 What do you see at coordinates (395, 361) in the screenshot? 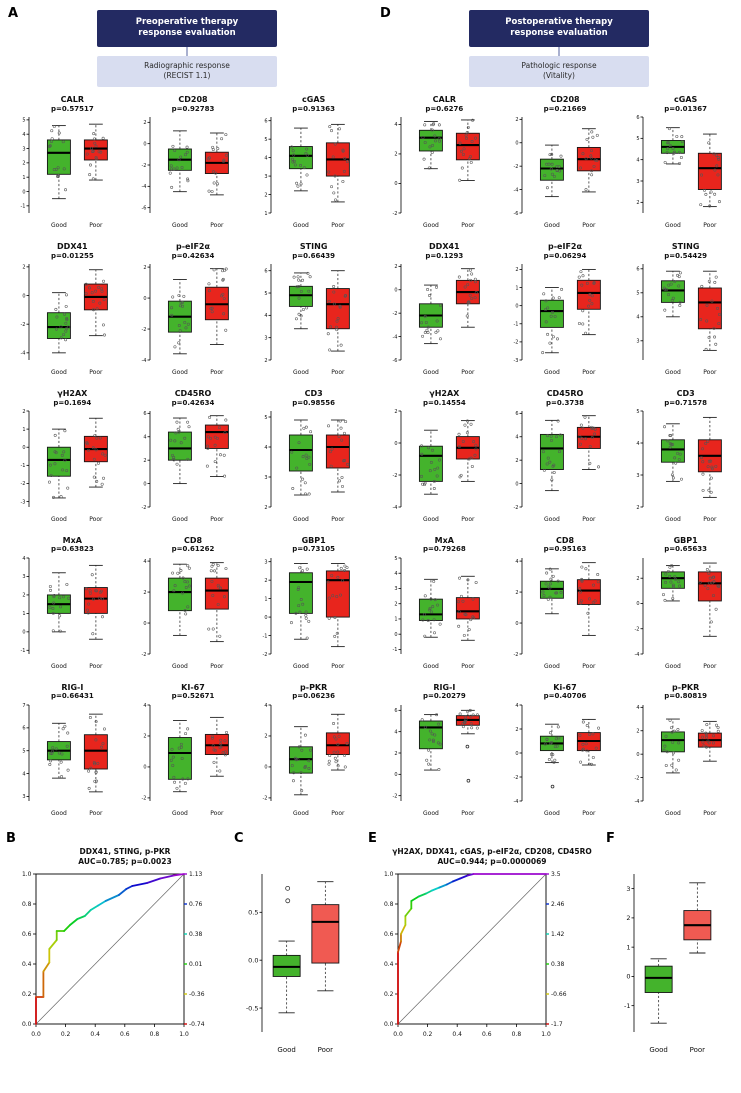
I see `y-tick-label: -6` at bounding box center [395, 361].